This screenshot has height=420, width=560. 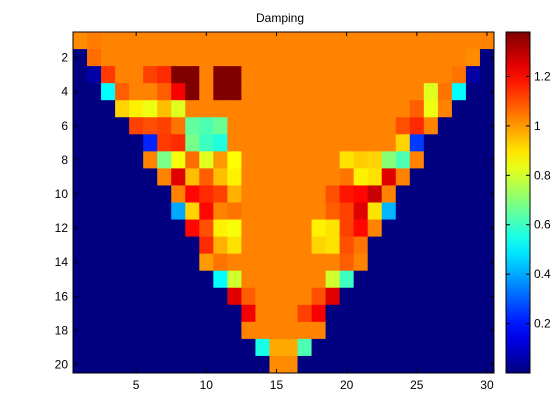 I want to click on y-tick-label: 2, so click(x=64, y=58).